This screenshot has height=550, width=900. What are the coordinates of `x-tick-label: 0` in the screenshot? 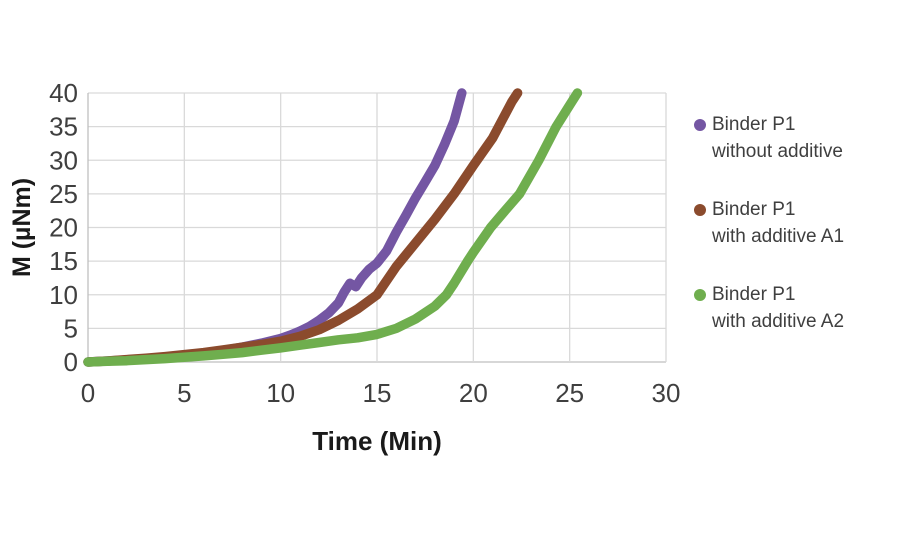 It's located at (88, 393).